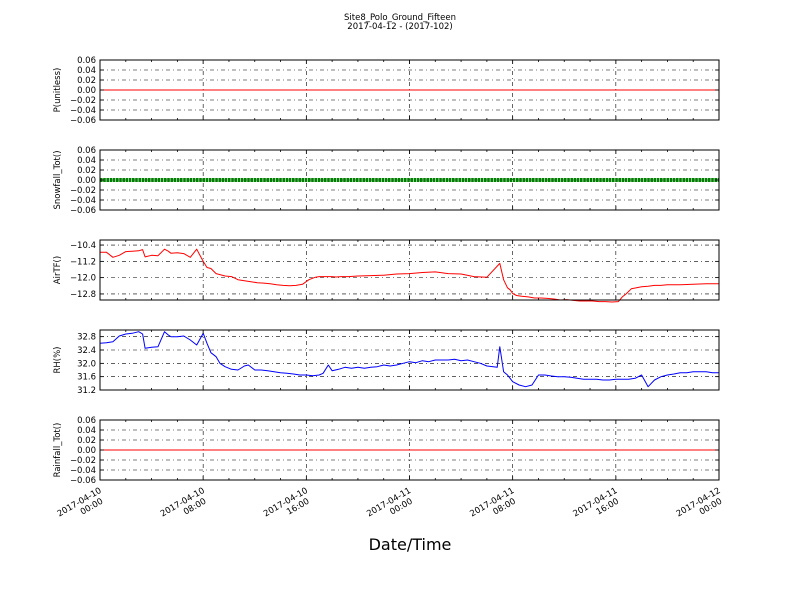  What do you see at coordinates (58, 270) in the screenshot?
I see `y-axis-label: AirTF()` at bounding box center [58, 270].